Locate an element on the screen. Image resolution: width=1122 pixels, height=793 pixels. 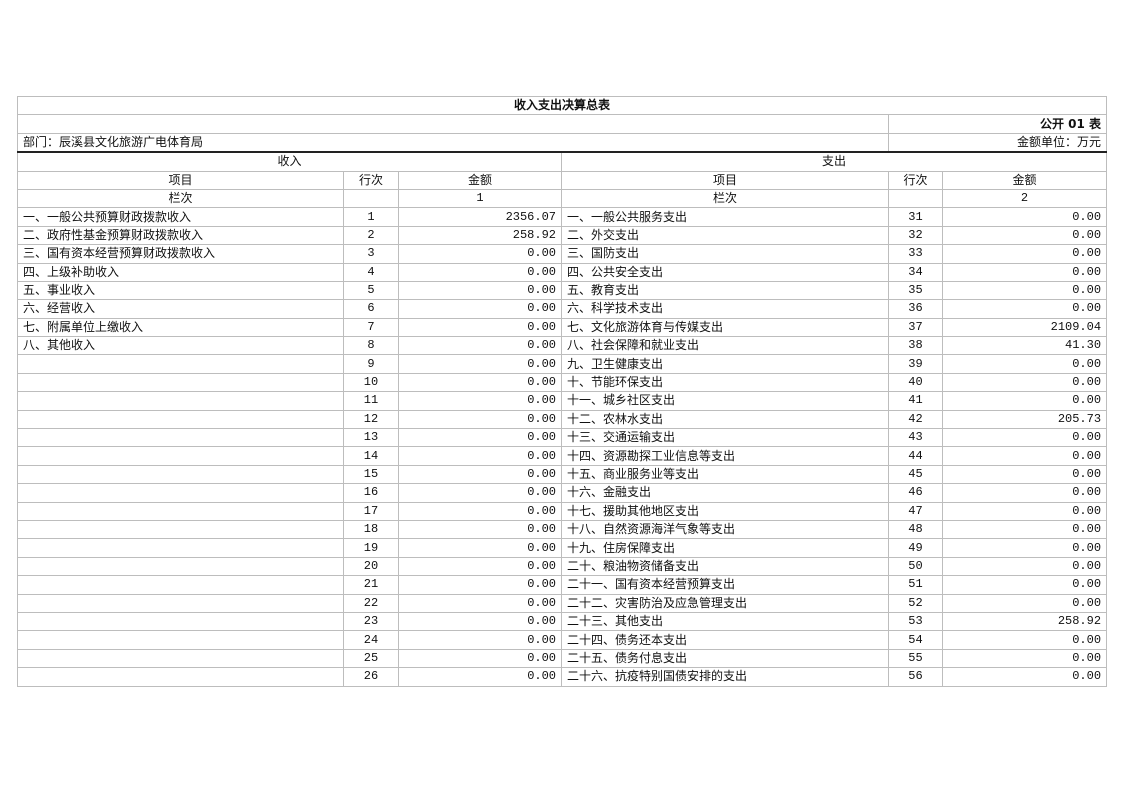
table-row: 26 0.00 二十六、抗疫特别国债安排的支出 56 0.00 is located at coordinates (562, 677).